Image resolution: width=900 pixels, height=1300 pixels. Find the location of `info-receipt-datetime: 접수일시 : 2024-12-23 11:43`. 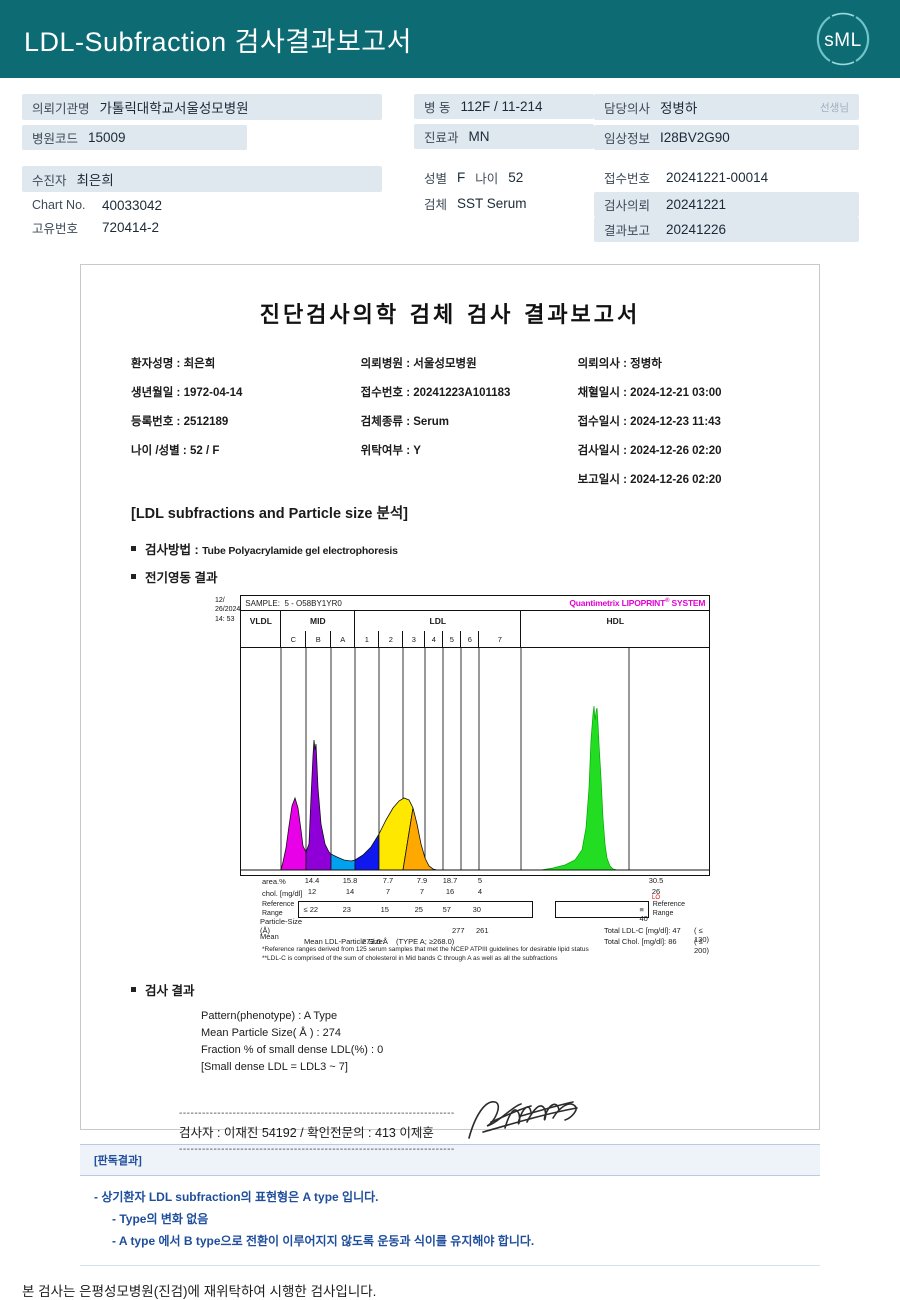

info-receipt-datetime: 접수일시 : 2024-12-23 11:43 is located at coordinates (649, 422).